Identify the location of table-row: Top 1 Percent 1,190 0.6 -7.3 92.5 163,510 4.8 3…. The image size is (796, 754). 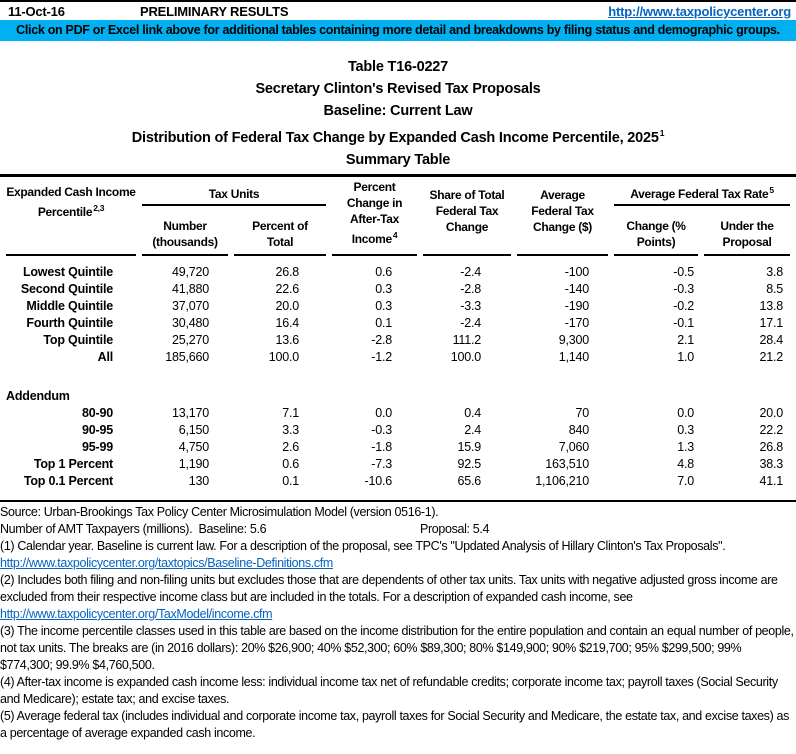
(398, 464).